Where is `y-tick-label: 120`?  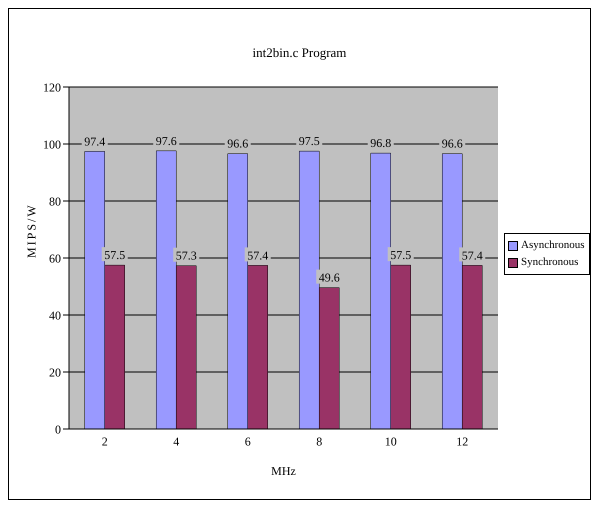 y-tick-label: 120 is located at coordinates (52, 87).